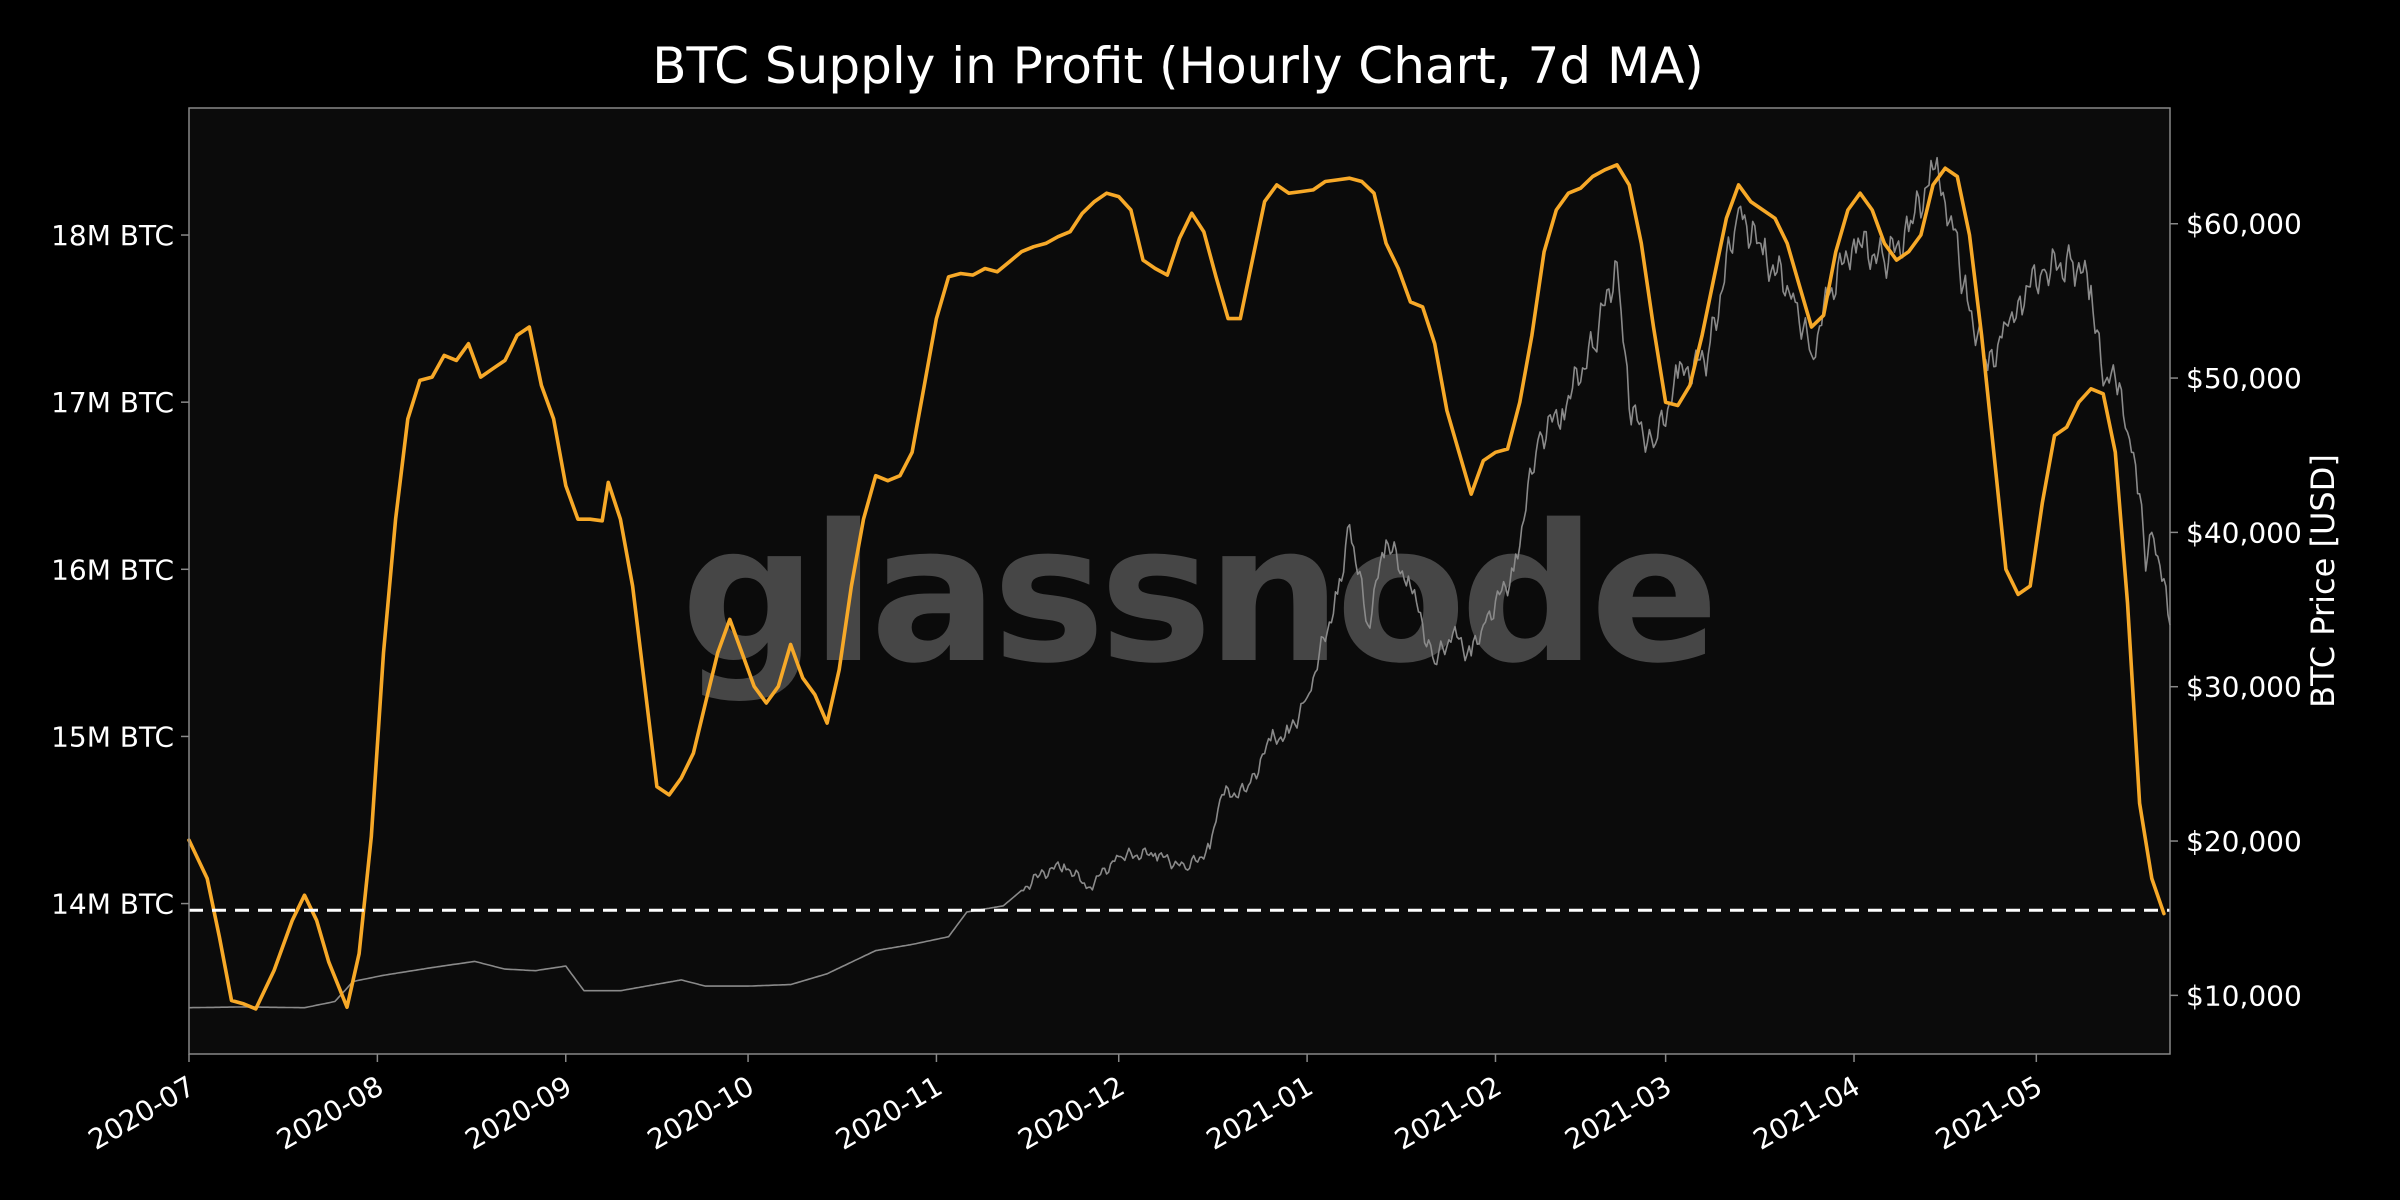  I want to click on watermark-logo: glassnode, so click(1197, 594).